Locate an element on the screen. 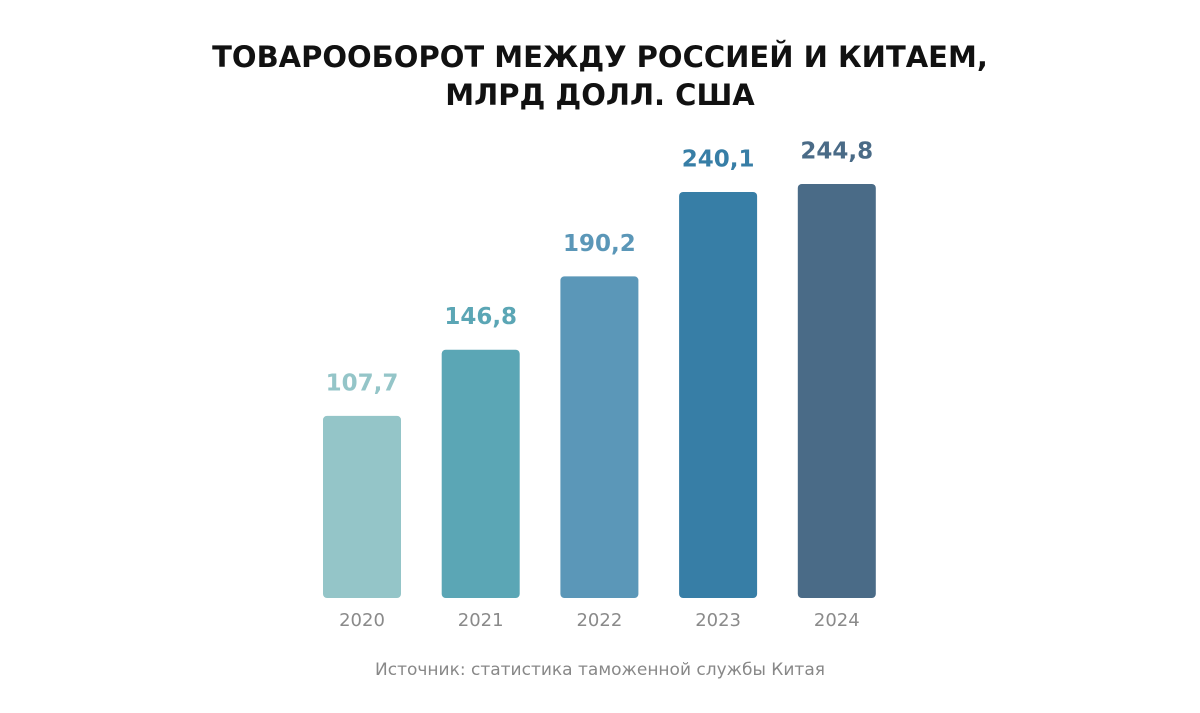  value-label: 190,2 is located at coordinates (599, 244).